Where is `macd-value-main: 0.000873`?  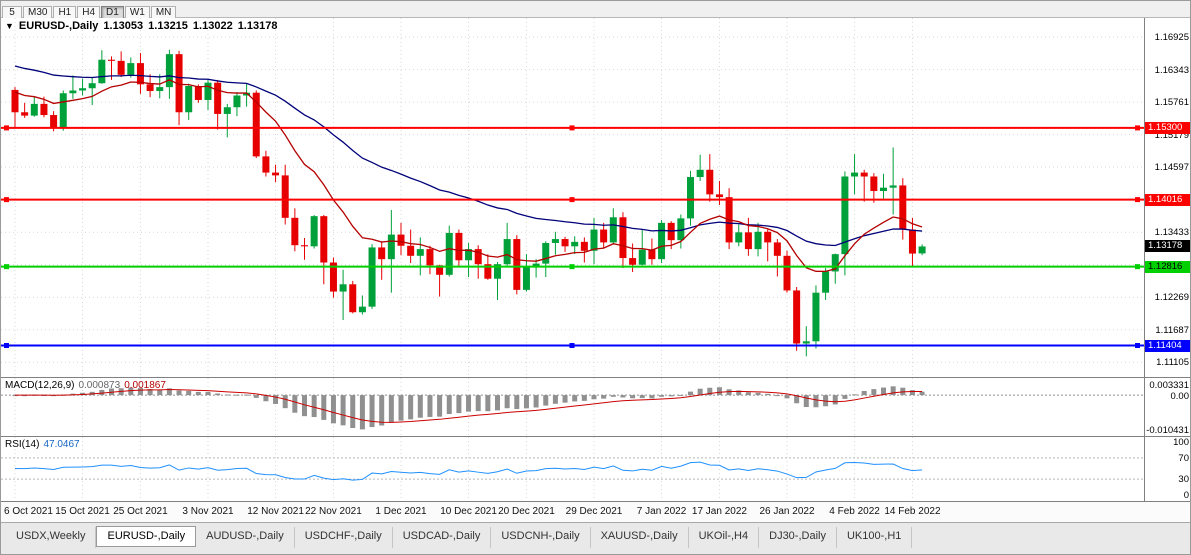
macd-value-main: 0.000873 is located at coordinates (99, 385).